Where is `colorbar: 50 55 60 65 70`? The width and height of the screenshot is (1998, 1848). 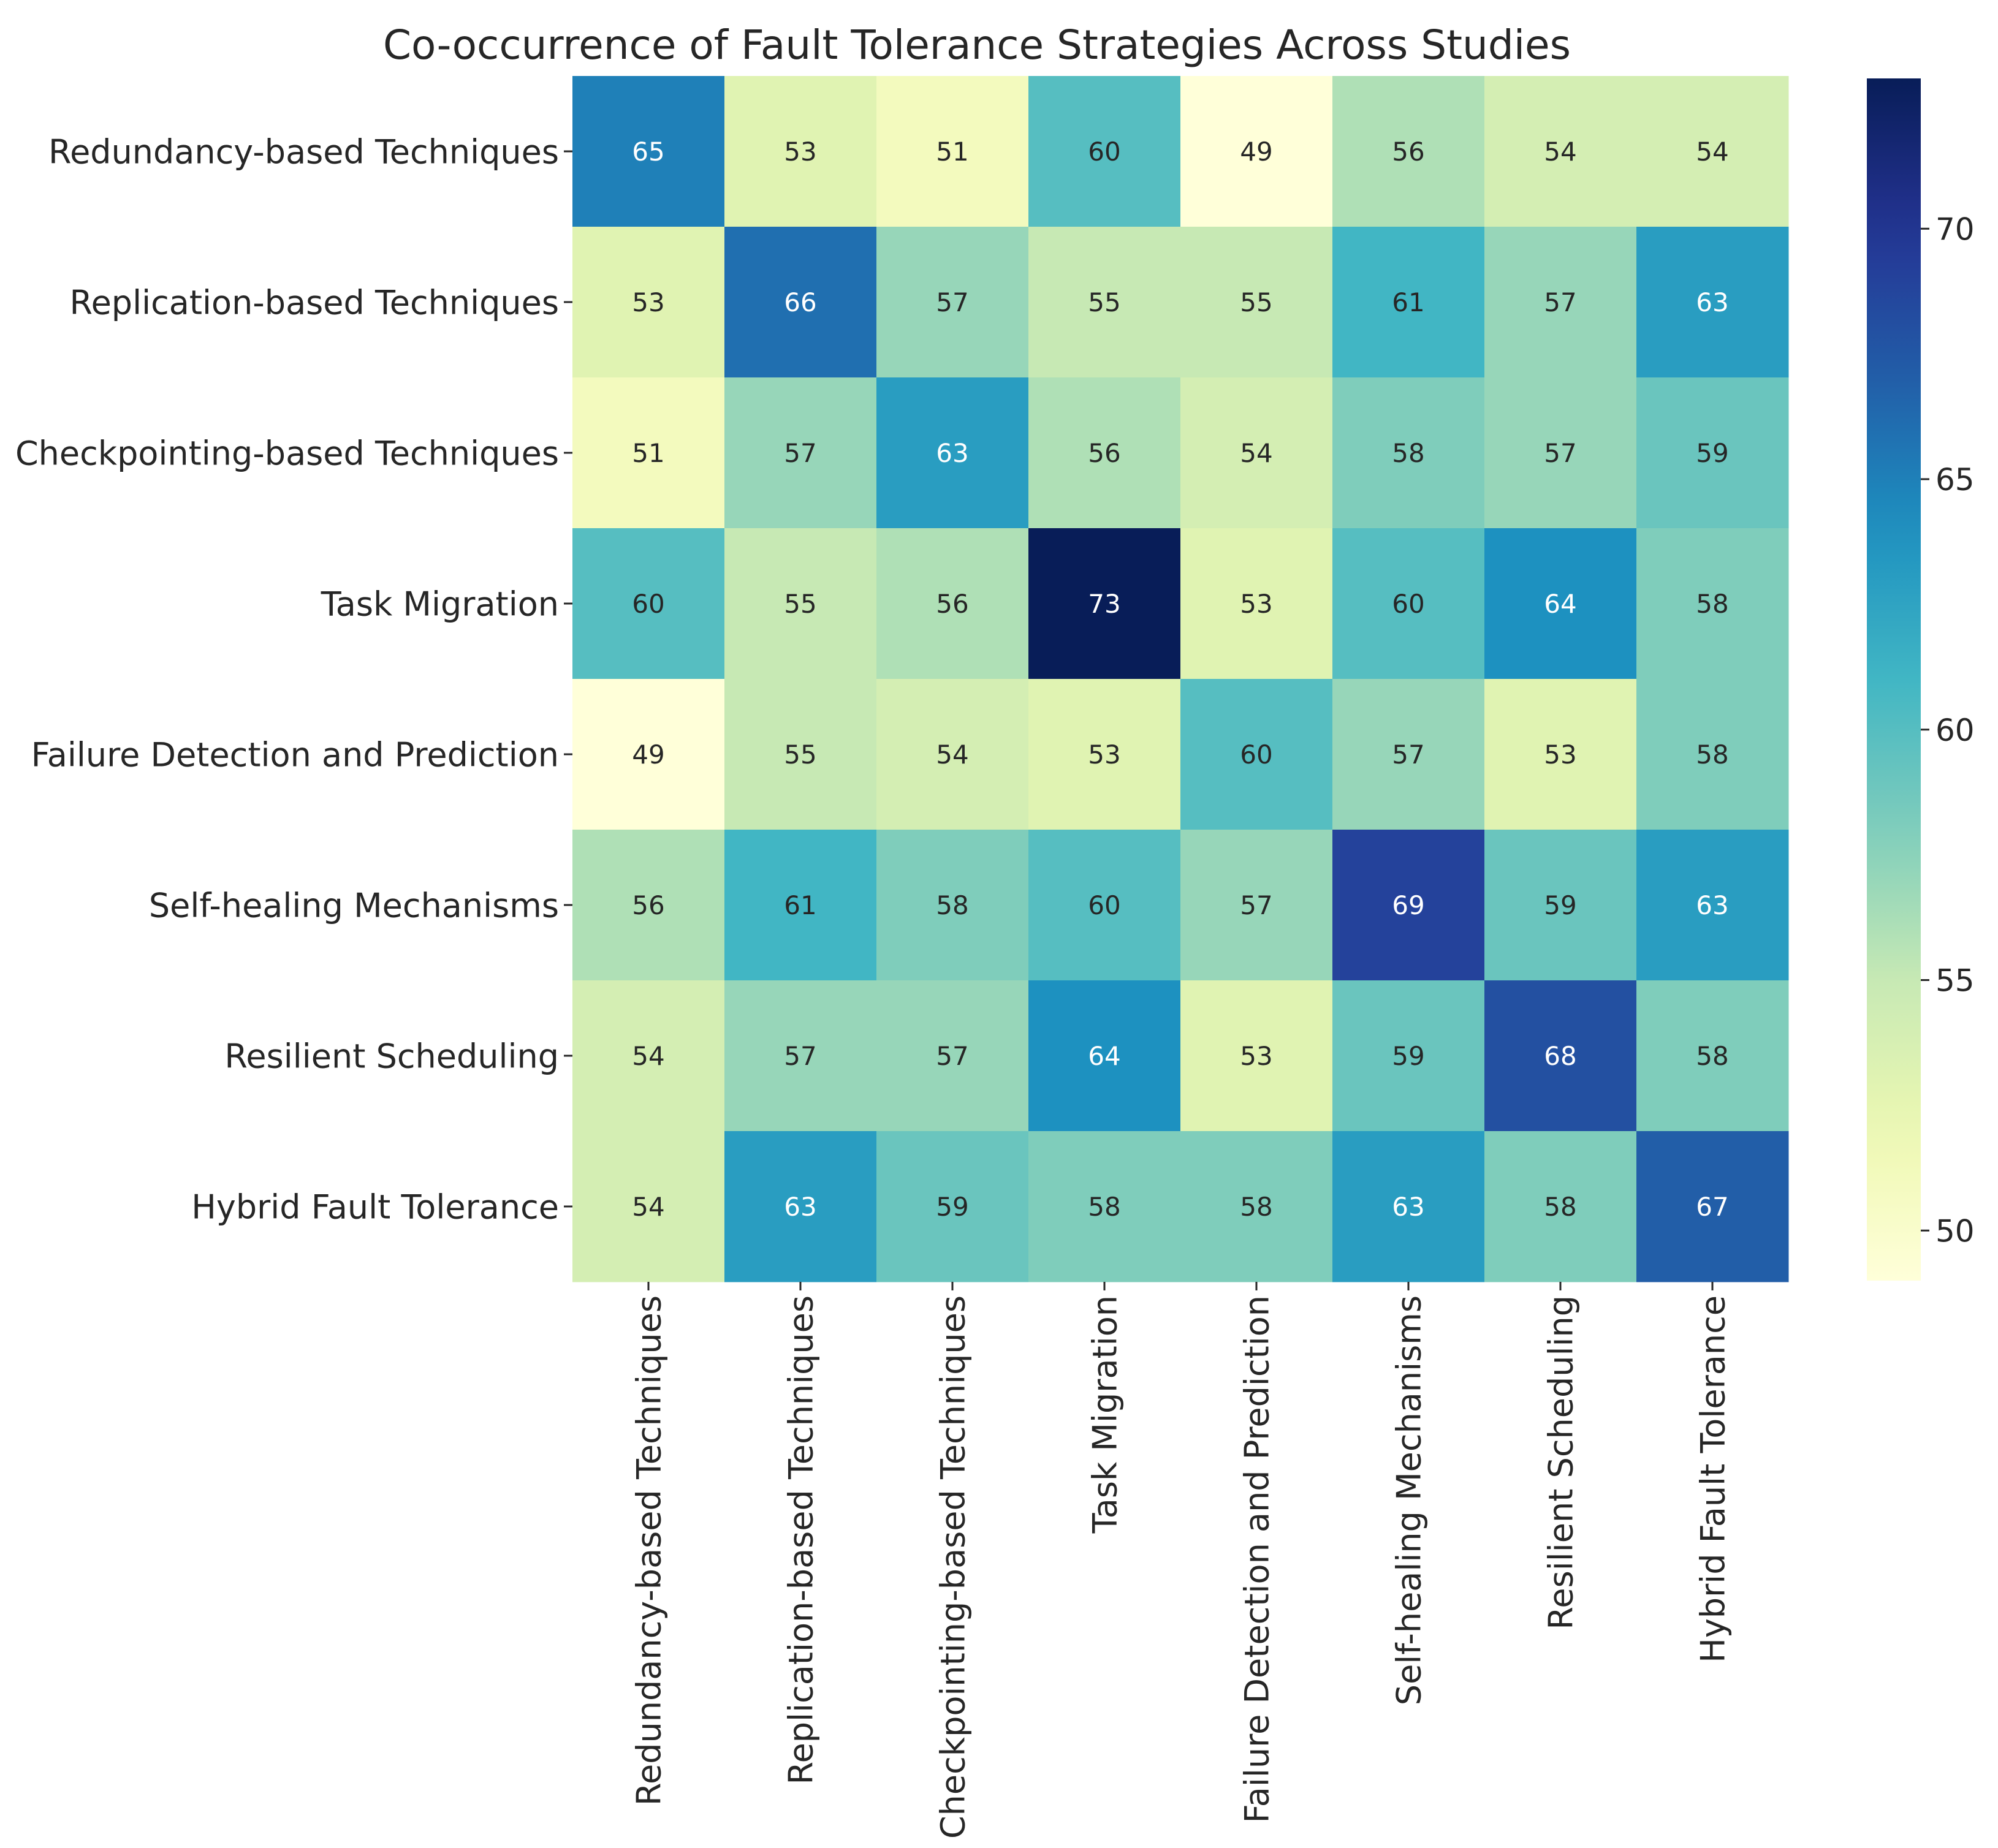
colorbar: 50 55 60 65 70 is located at coordinates (1921, 679).